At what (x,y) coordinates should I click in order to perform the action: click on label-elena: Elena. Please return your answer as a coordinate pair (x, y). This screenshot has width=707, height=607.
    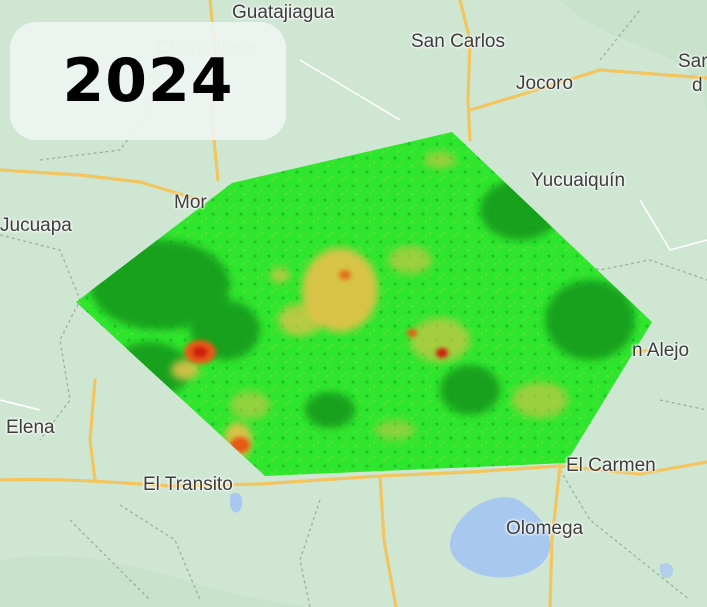
    Looking at the image, I should click on (30, 427).